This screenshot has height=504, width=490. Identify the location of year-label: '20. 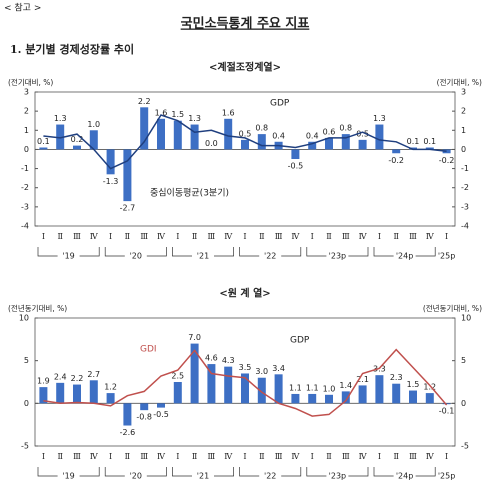
(136, 476).